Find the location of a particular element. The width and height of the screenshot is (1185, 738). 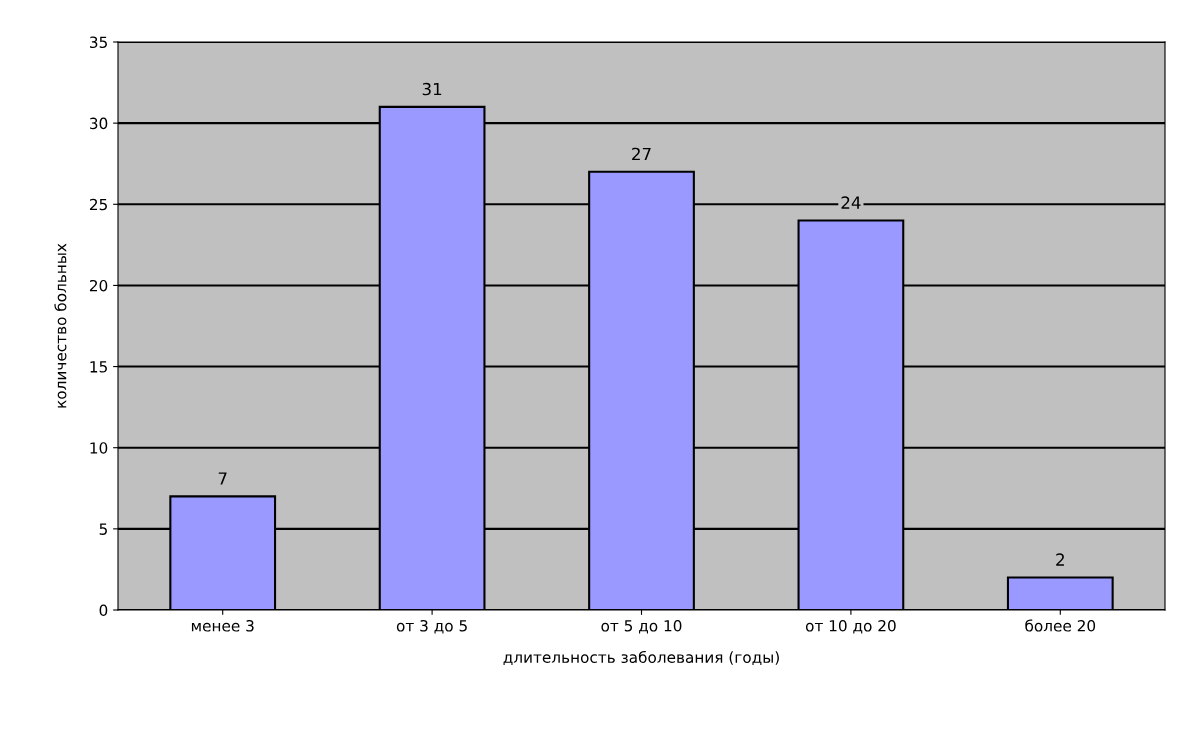

y-tick-label: 20 is located at coordinates (98, 285).